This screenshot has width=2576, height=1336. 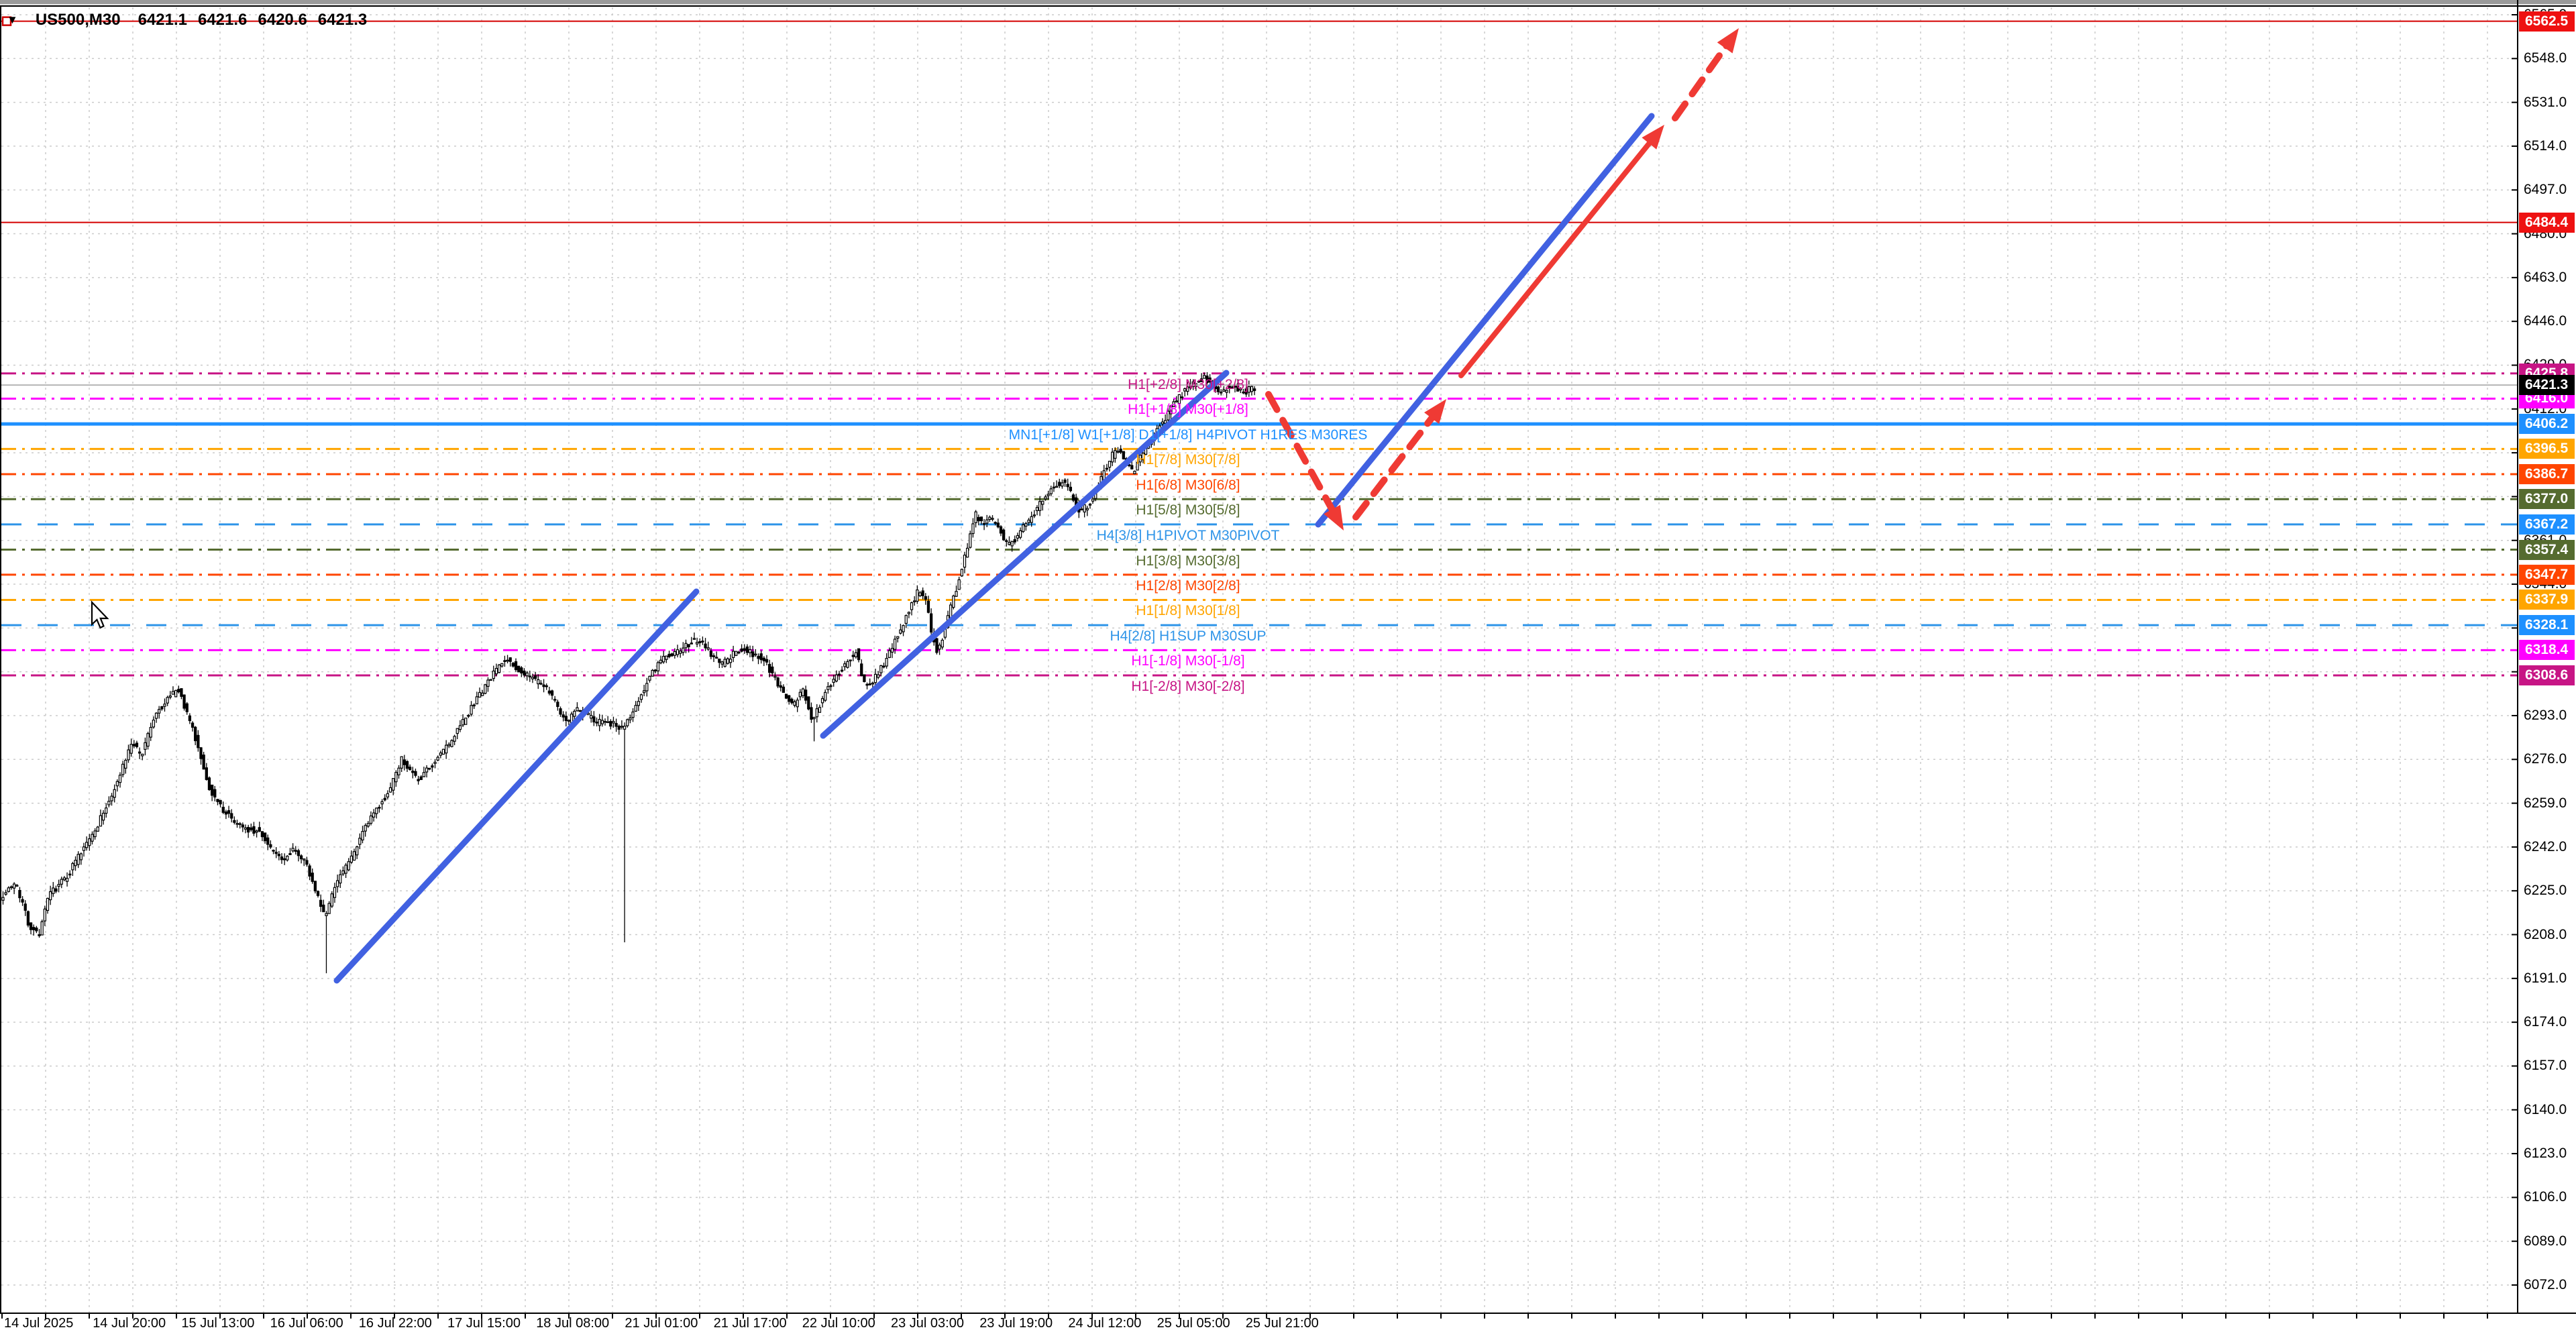 What do you see at coordinates (218, 1323) in the screenshot?
I see `time-tick-label: 15 Jul 13:00` at bounding box center [218, 1323].